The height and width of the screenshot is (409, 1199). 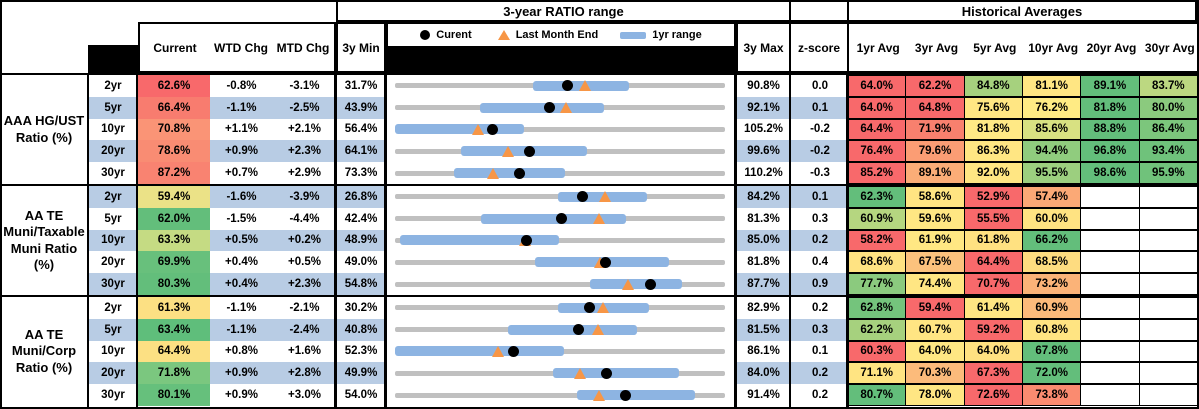 I want to click on mtd-chg-cell: -3.9%, so click(x=304, y=197).